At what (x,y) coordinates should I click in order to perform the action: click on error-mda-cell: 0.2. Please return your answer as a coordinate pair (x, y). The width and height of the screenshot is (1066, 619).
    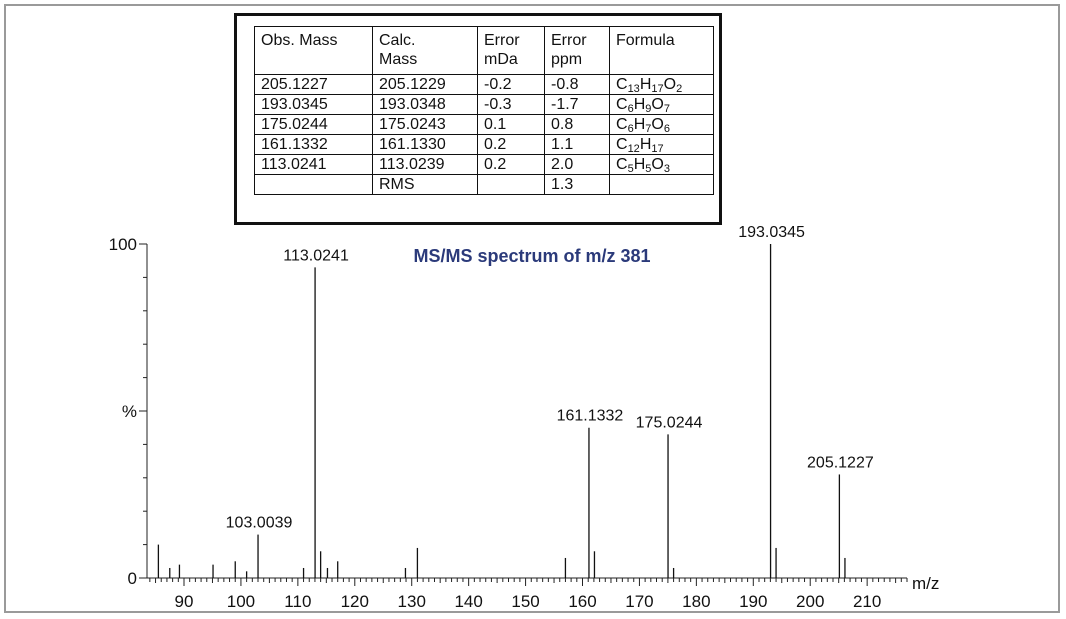
    Looking at the image, I should click on (511, 144).